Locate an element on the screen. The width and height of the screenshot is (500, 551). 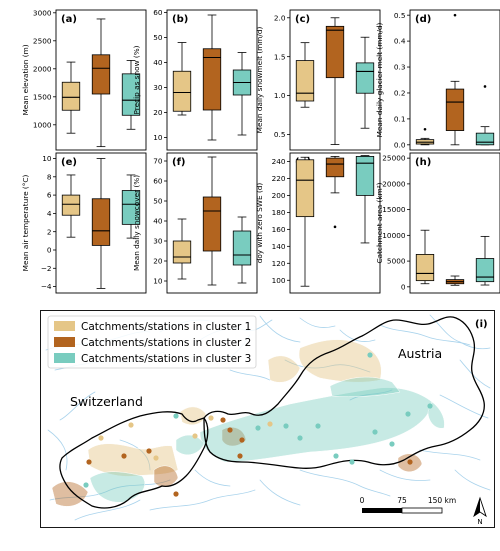
y-axis-label: Mean elevation (m) is located at coordinates (25, 79).